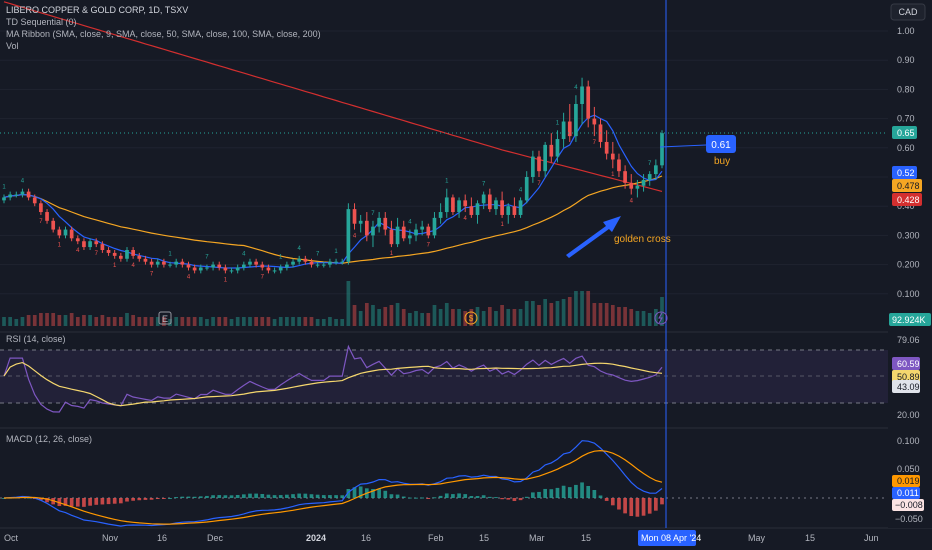 This screenshot has height=550, width=932. Describe the element at coordinates (471, 318) in the screenshot. I see `dividend-marker-text: $` at that location.